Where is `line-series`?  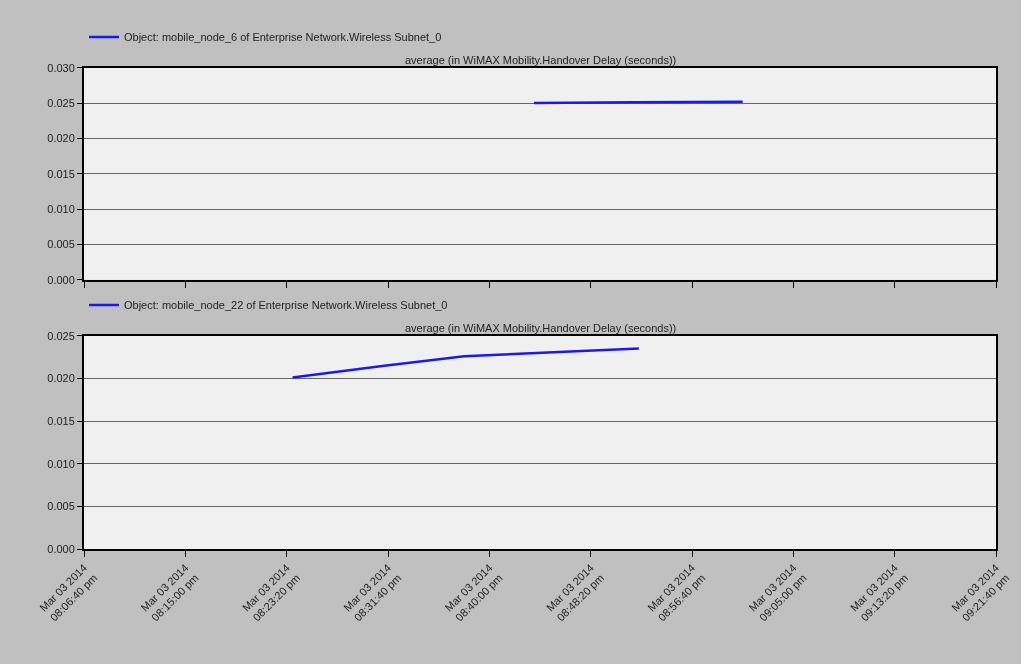 line-series is located at coordinates (466, 363).